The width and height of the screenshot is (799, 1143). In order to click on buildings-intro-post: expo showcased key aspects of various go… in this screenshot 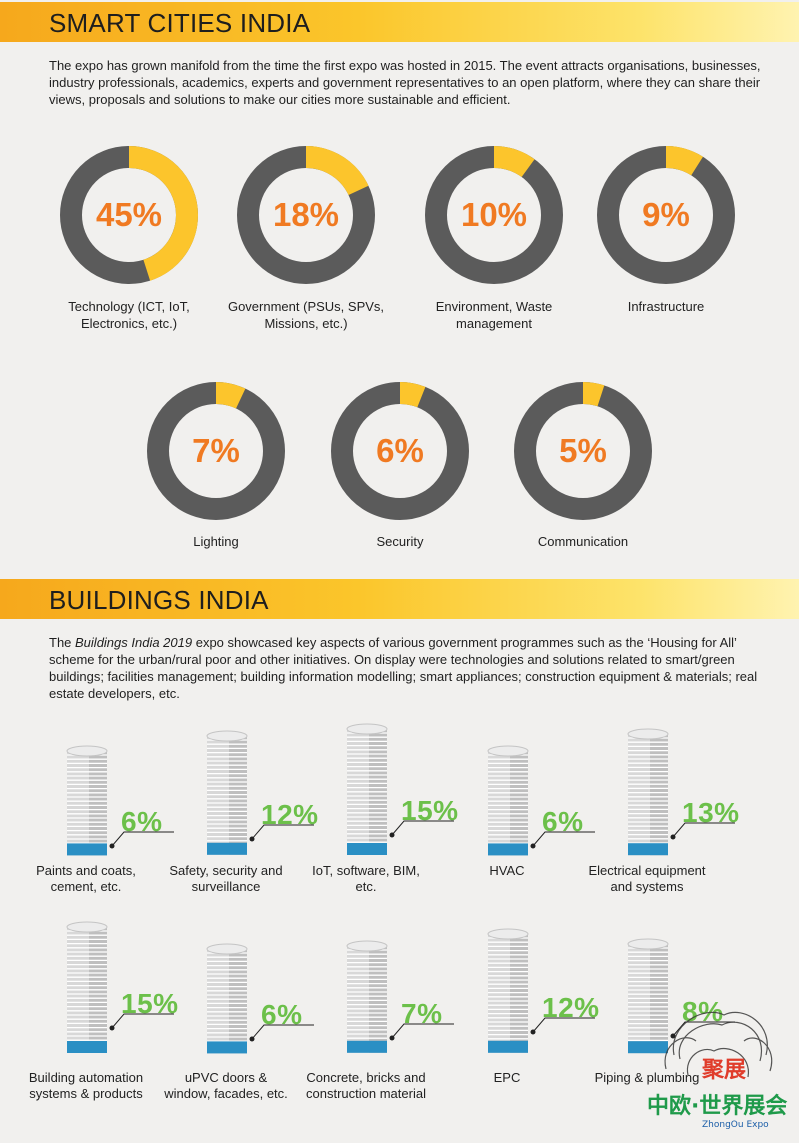, I will do `click(403, 668)`.